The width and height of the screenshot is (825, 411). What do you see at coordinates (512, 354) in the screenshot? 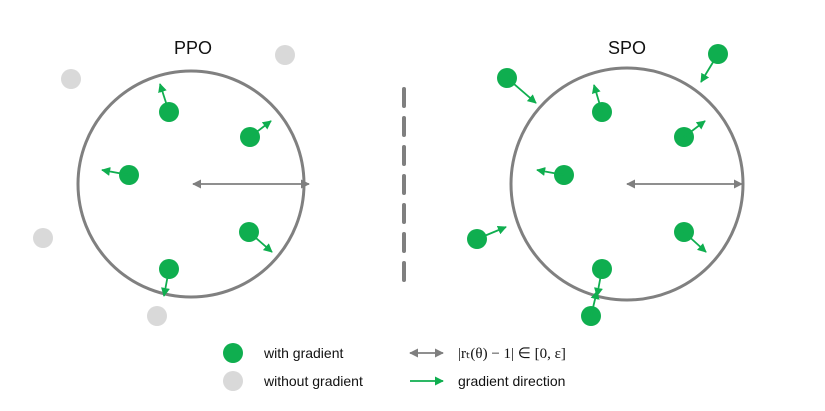
I see `legend-ratio-range-label: |rₜ(θ) − 1| ∈ [0, ε]` at bounding box center [512, 354].